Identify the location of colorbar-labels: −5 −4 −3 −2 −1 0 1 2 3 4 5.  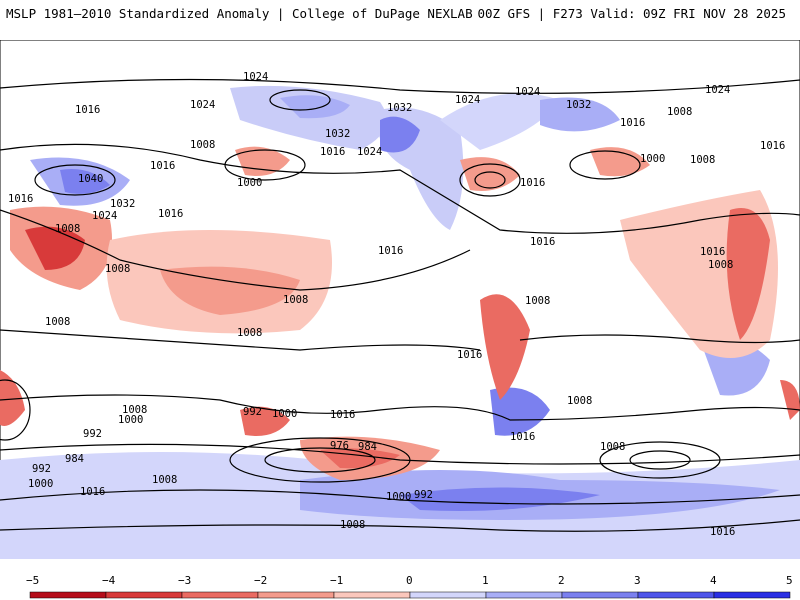
(409, 580).